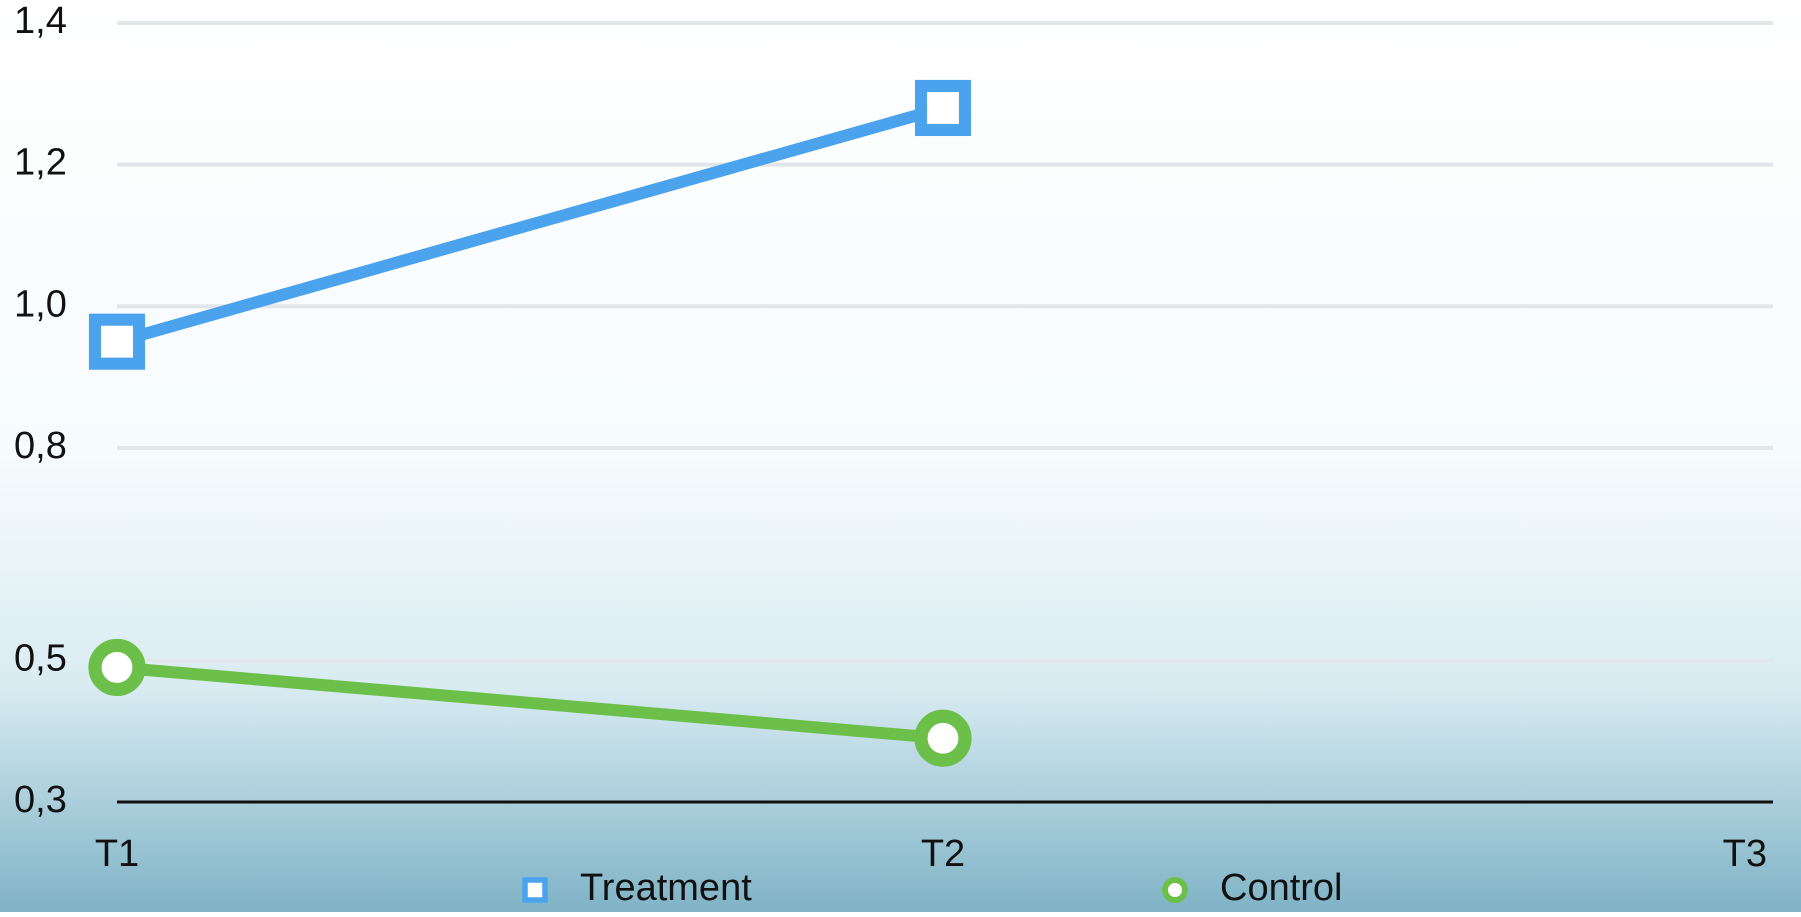  I want to click on legend-item: Treatment, so click(637, 888).